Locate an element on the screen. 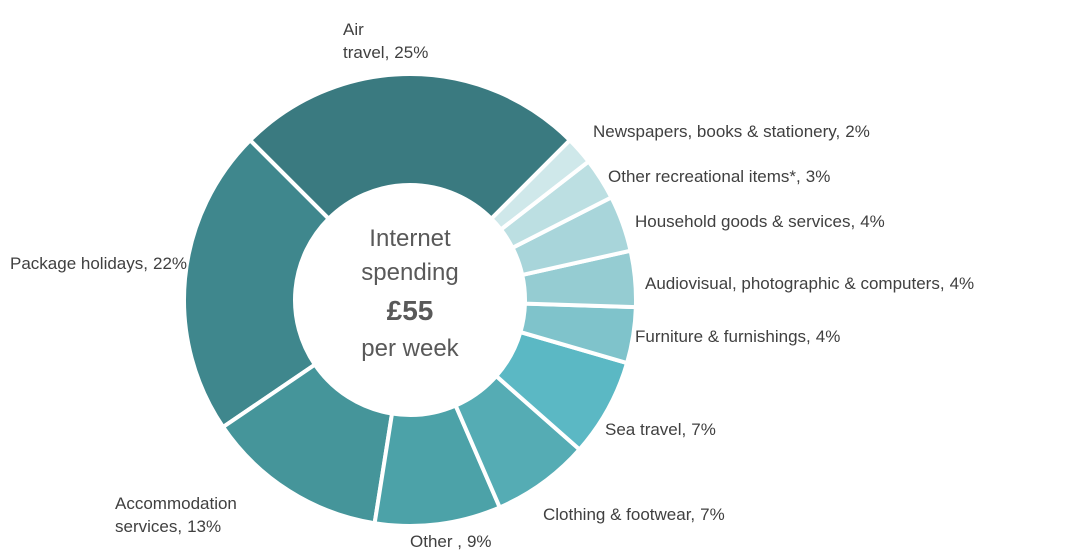  data-label: Sea travel, 7% is located at coordinates (660, 429).